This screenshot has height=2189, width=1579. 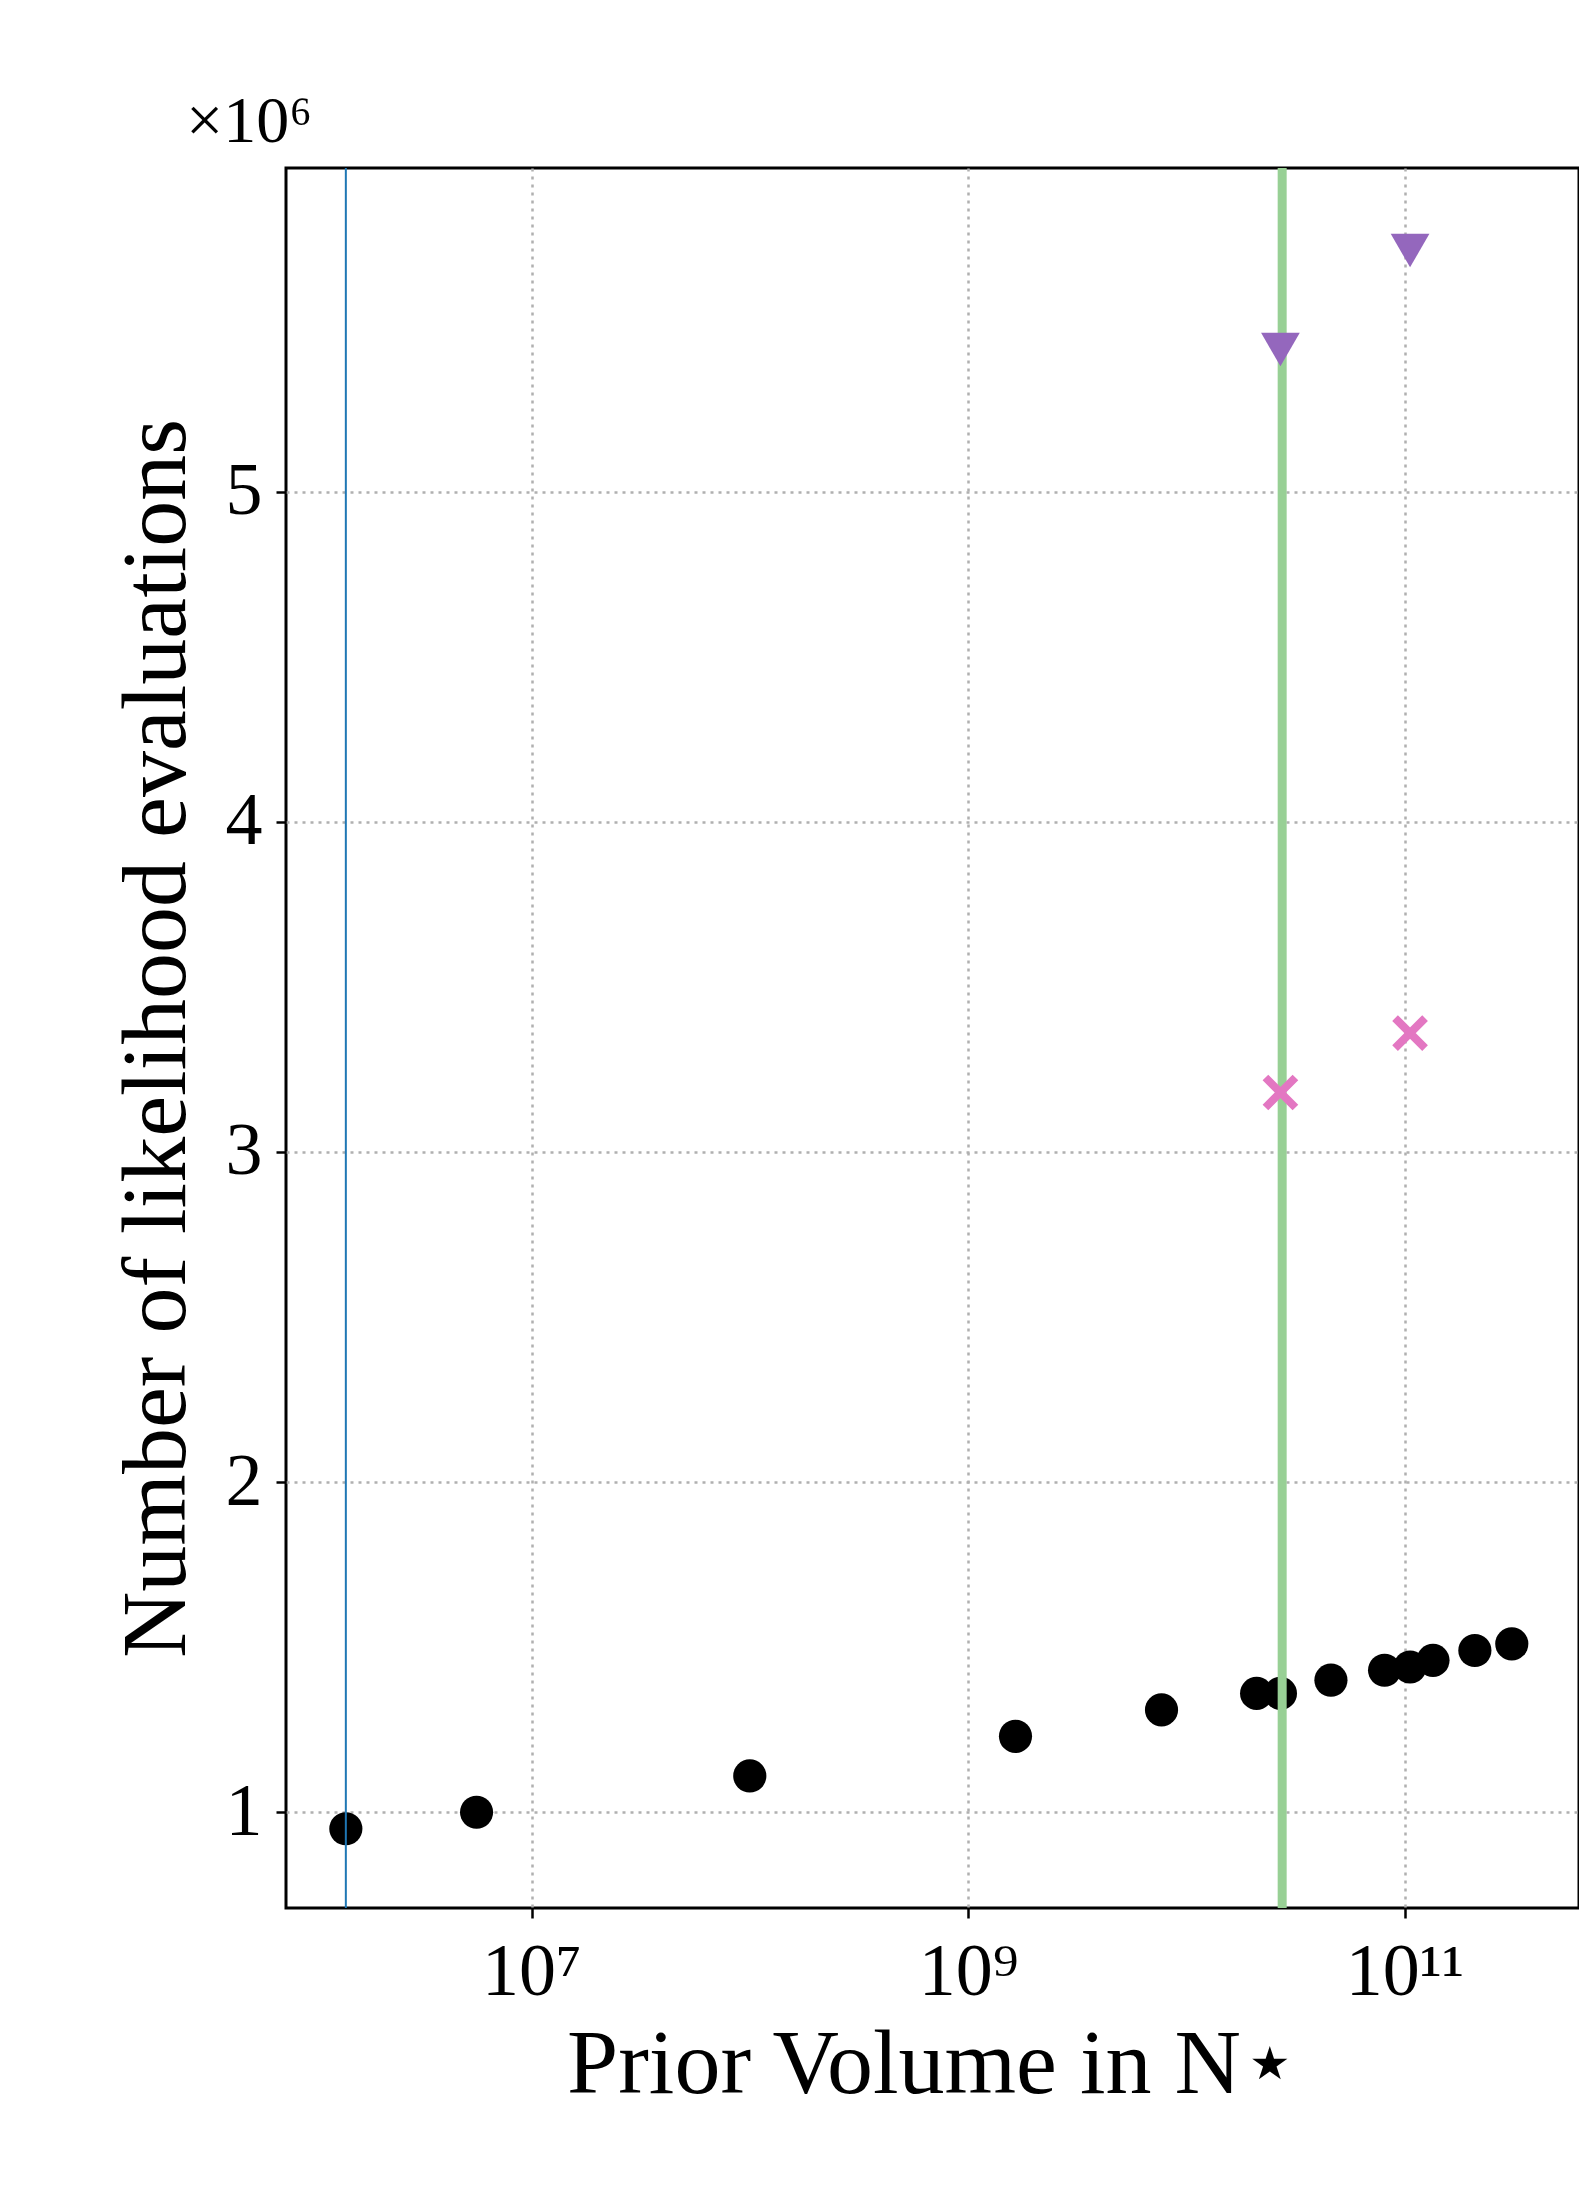 What do you see at coordinates (532, 1969) in the screenshot?
I see `x-tick-label: 10⁷` at bounding box center [532, 1969].